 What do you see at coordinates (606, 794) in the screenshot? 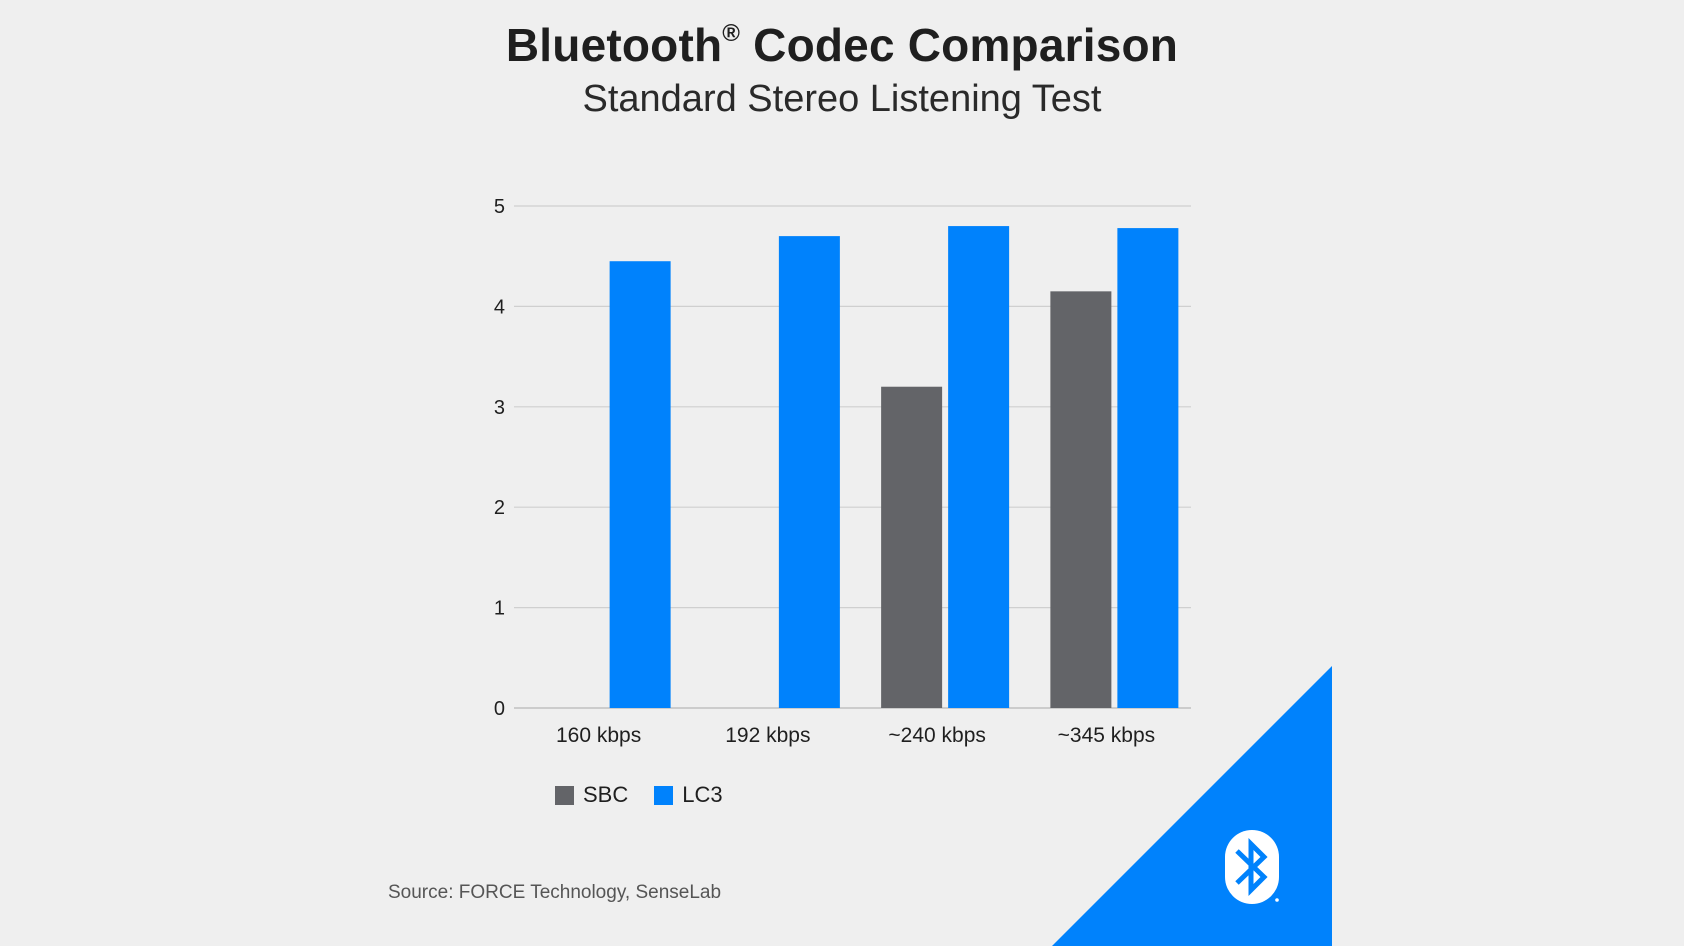
I see `legend-label-sbc: SBC` at bounding box center [606, 794].